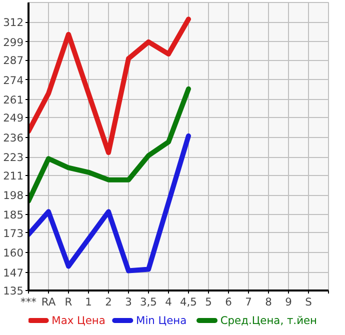 The image size is (345, 335). Describe the element at coordinates (13, 42) in the screenshot. I see `y-tick-label: 299` at that location.